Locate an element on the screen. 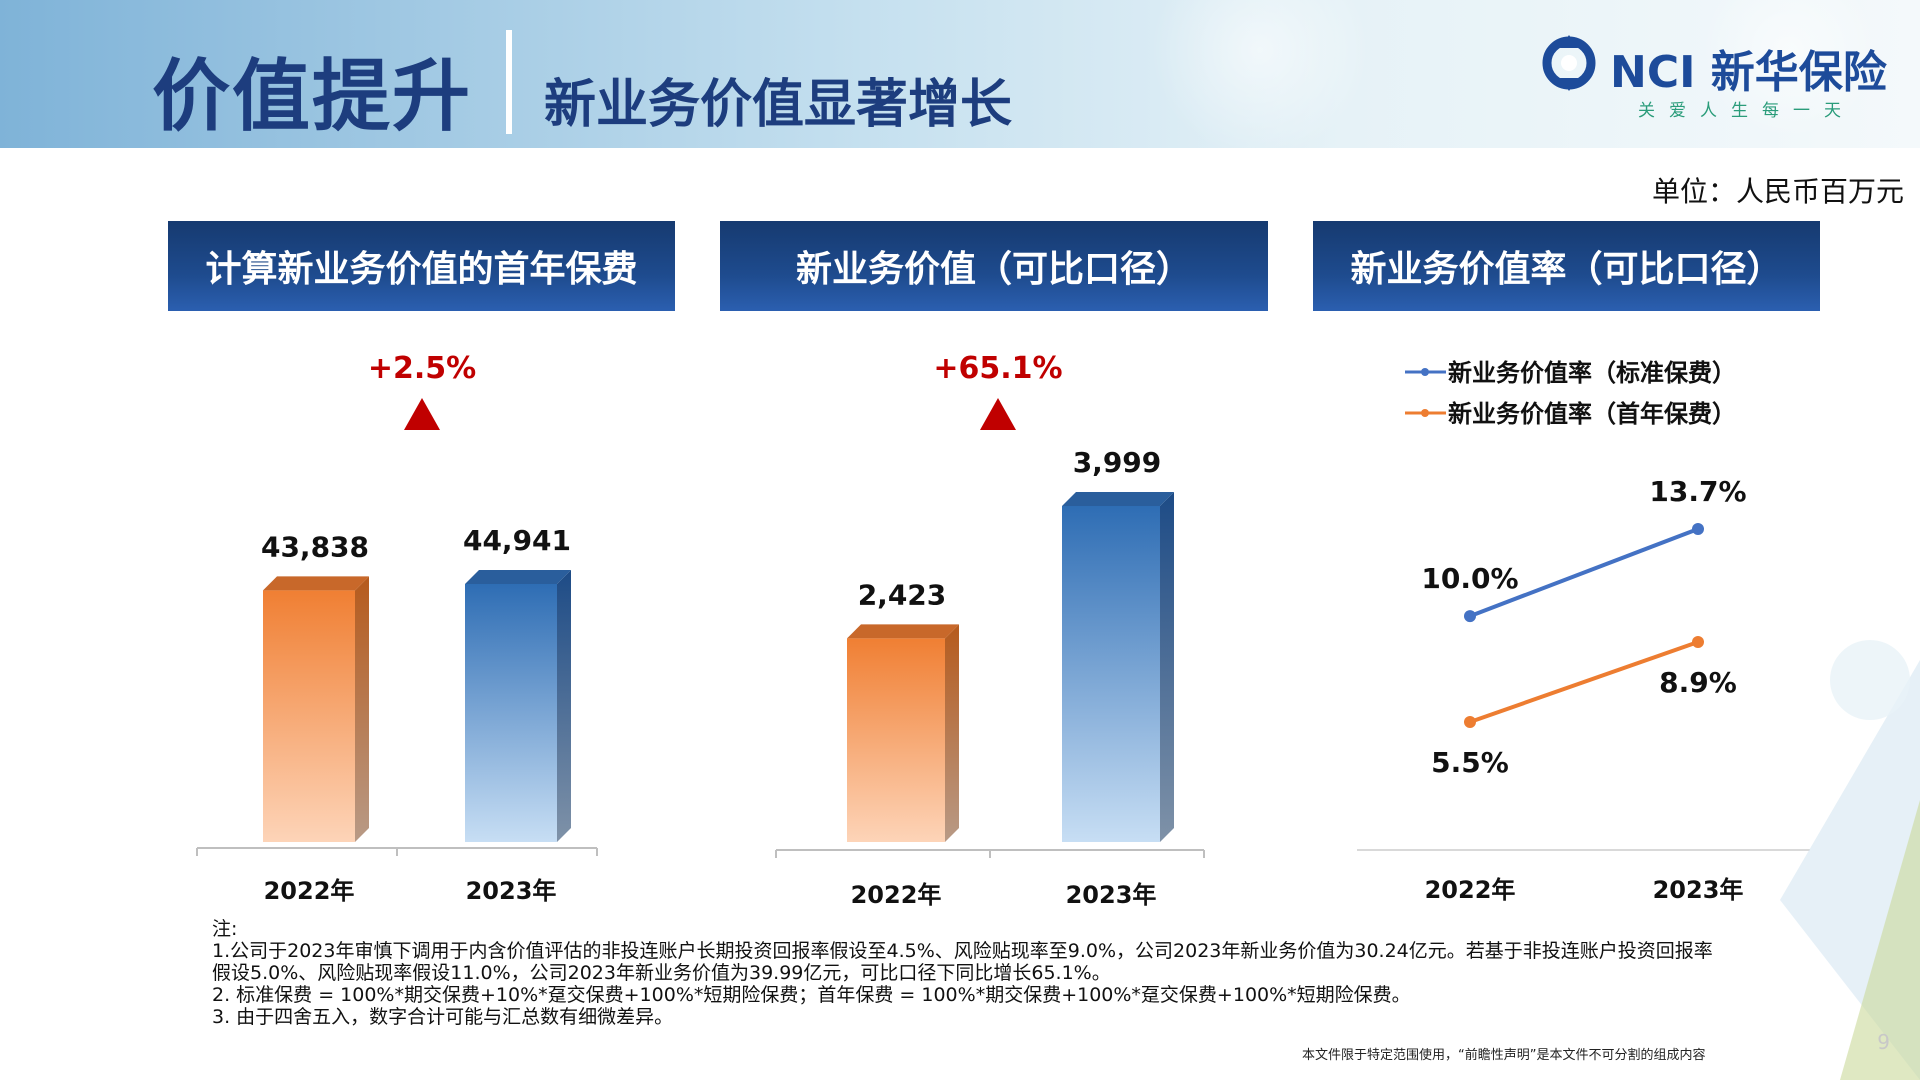  bar-value-label: 3,999 is located at coordinates (1117, 462).